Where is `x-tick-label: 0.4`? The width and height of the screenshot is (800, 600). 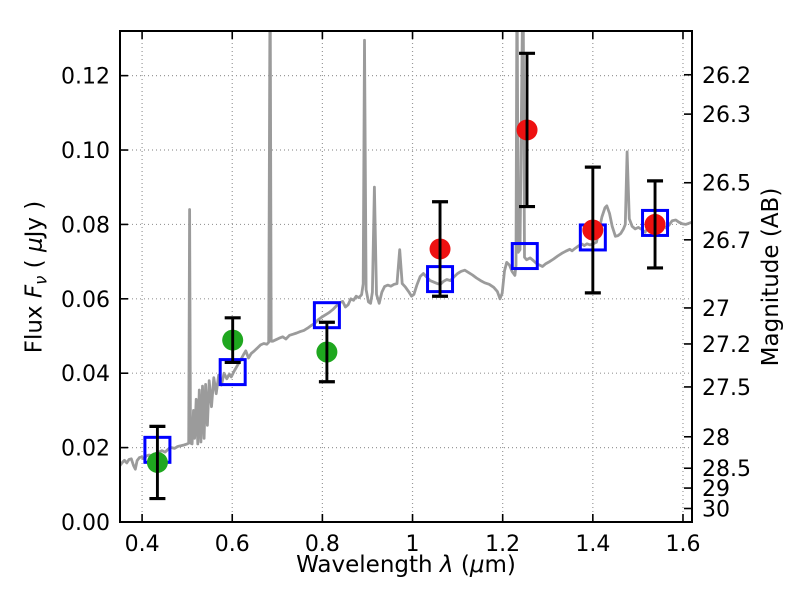
x-tick-label: 0.4 is located at coordinates (142, 544).